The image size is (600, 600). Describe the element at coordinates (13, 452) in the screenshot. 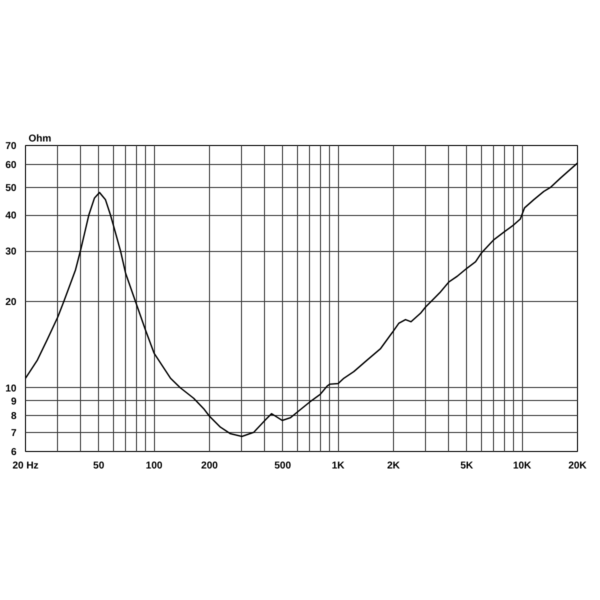

I see `y-tick-label: 6` at that location.